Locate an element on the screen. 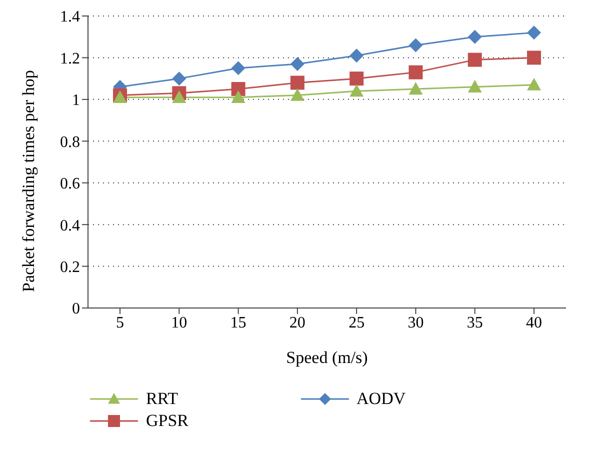 The height and width of the screenshot is (449, 600). y-tick-label: 0.4 is located at coordinates (70, 225).